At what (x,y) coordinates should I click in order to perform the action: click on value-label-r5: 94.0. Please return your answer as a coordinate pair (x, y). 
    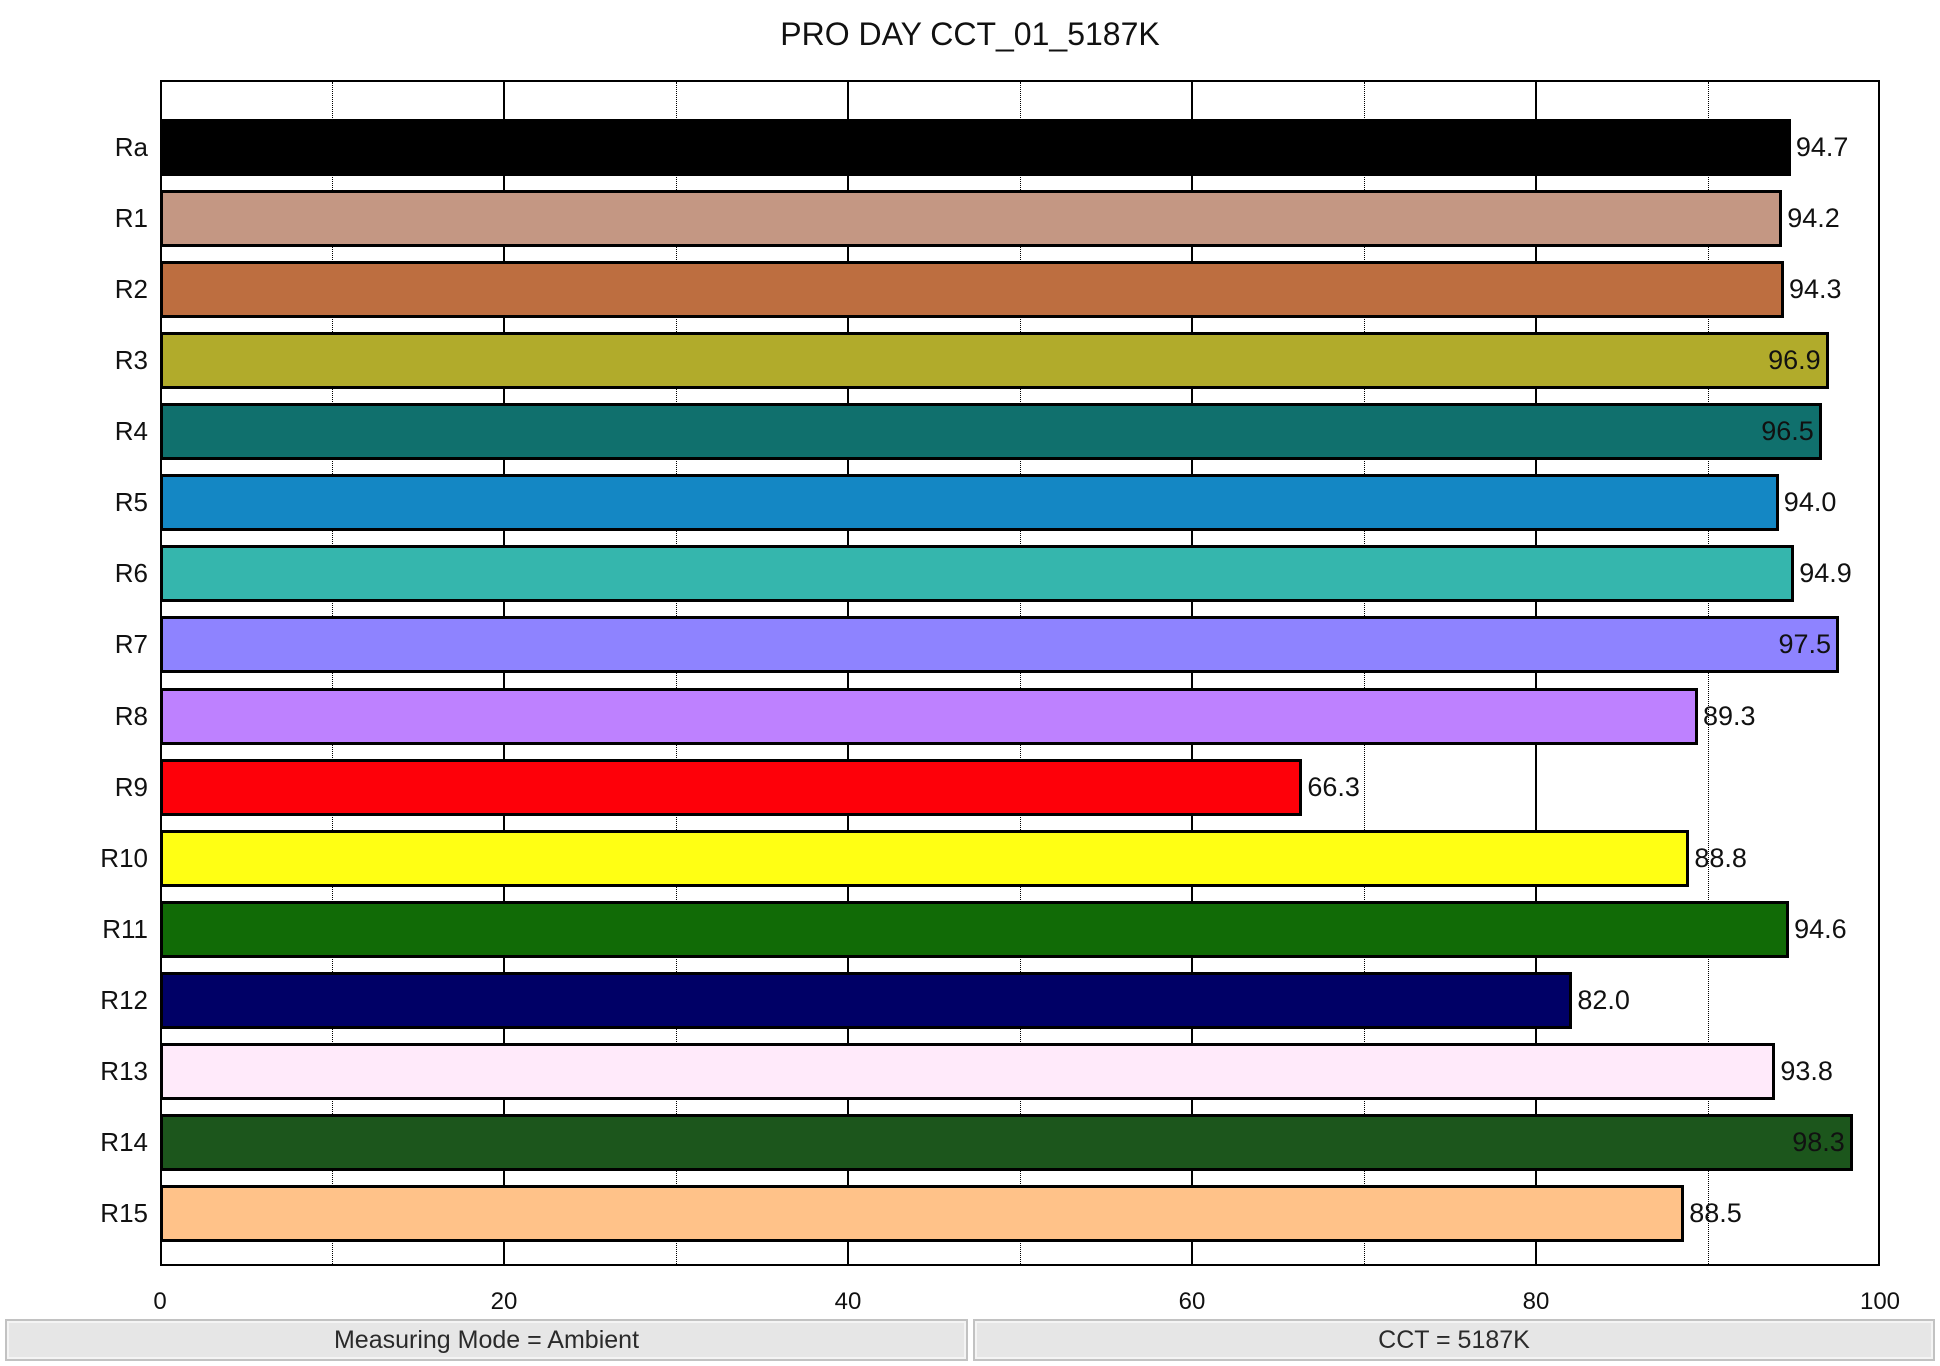
    Looking at the image, I should click on (1810, 502).